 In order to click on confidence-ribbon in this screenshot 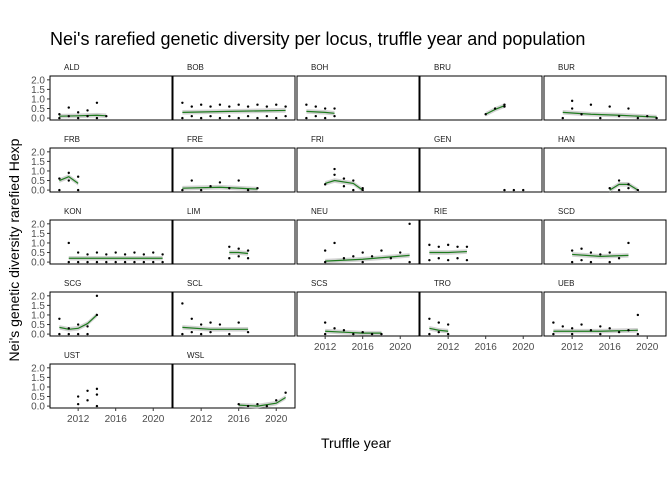, I will do `click(69, 180)`.